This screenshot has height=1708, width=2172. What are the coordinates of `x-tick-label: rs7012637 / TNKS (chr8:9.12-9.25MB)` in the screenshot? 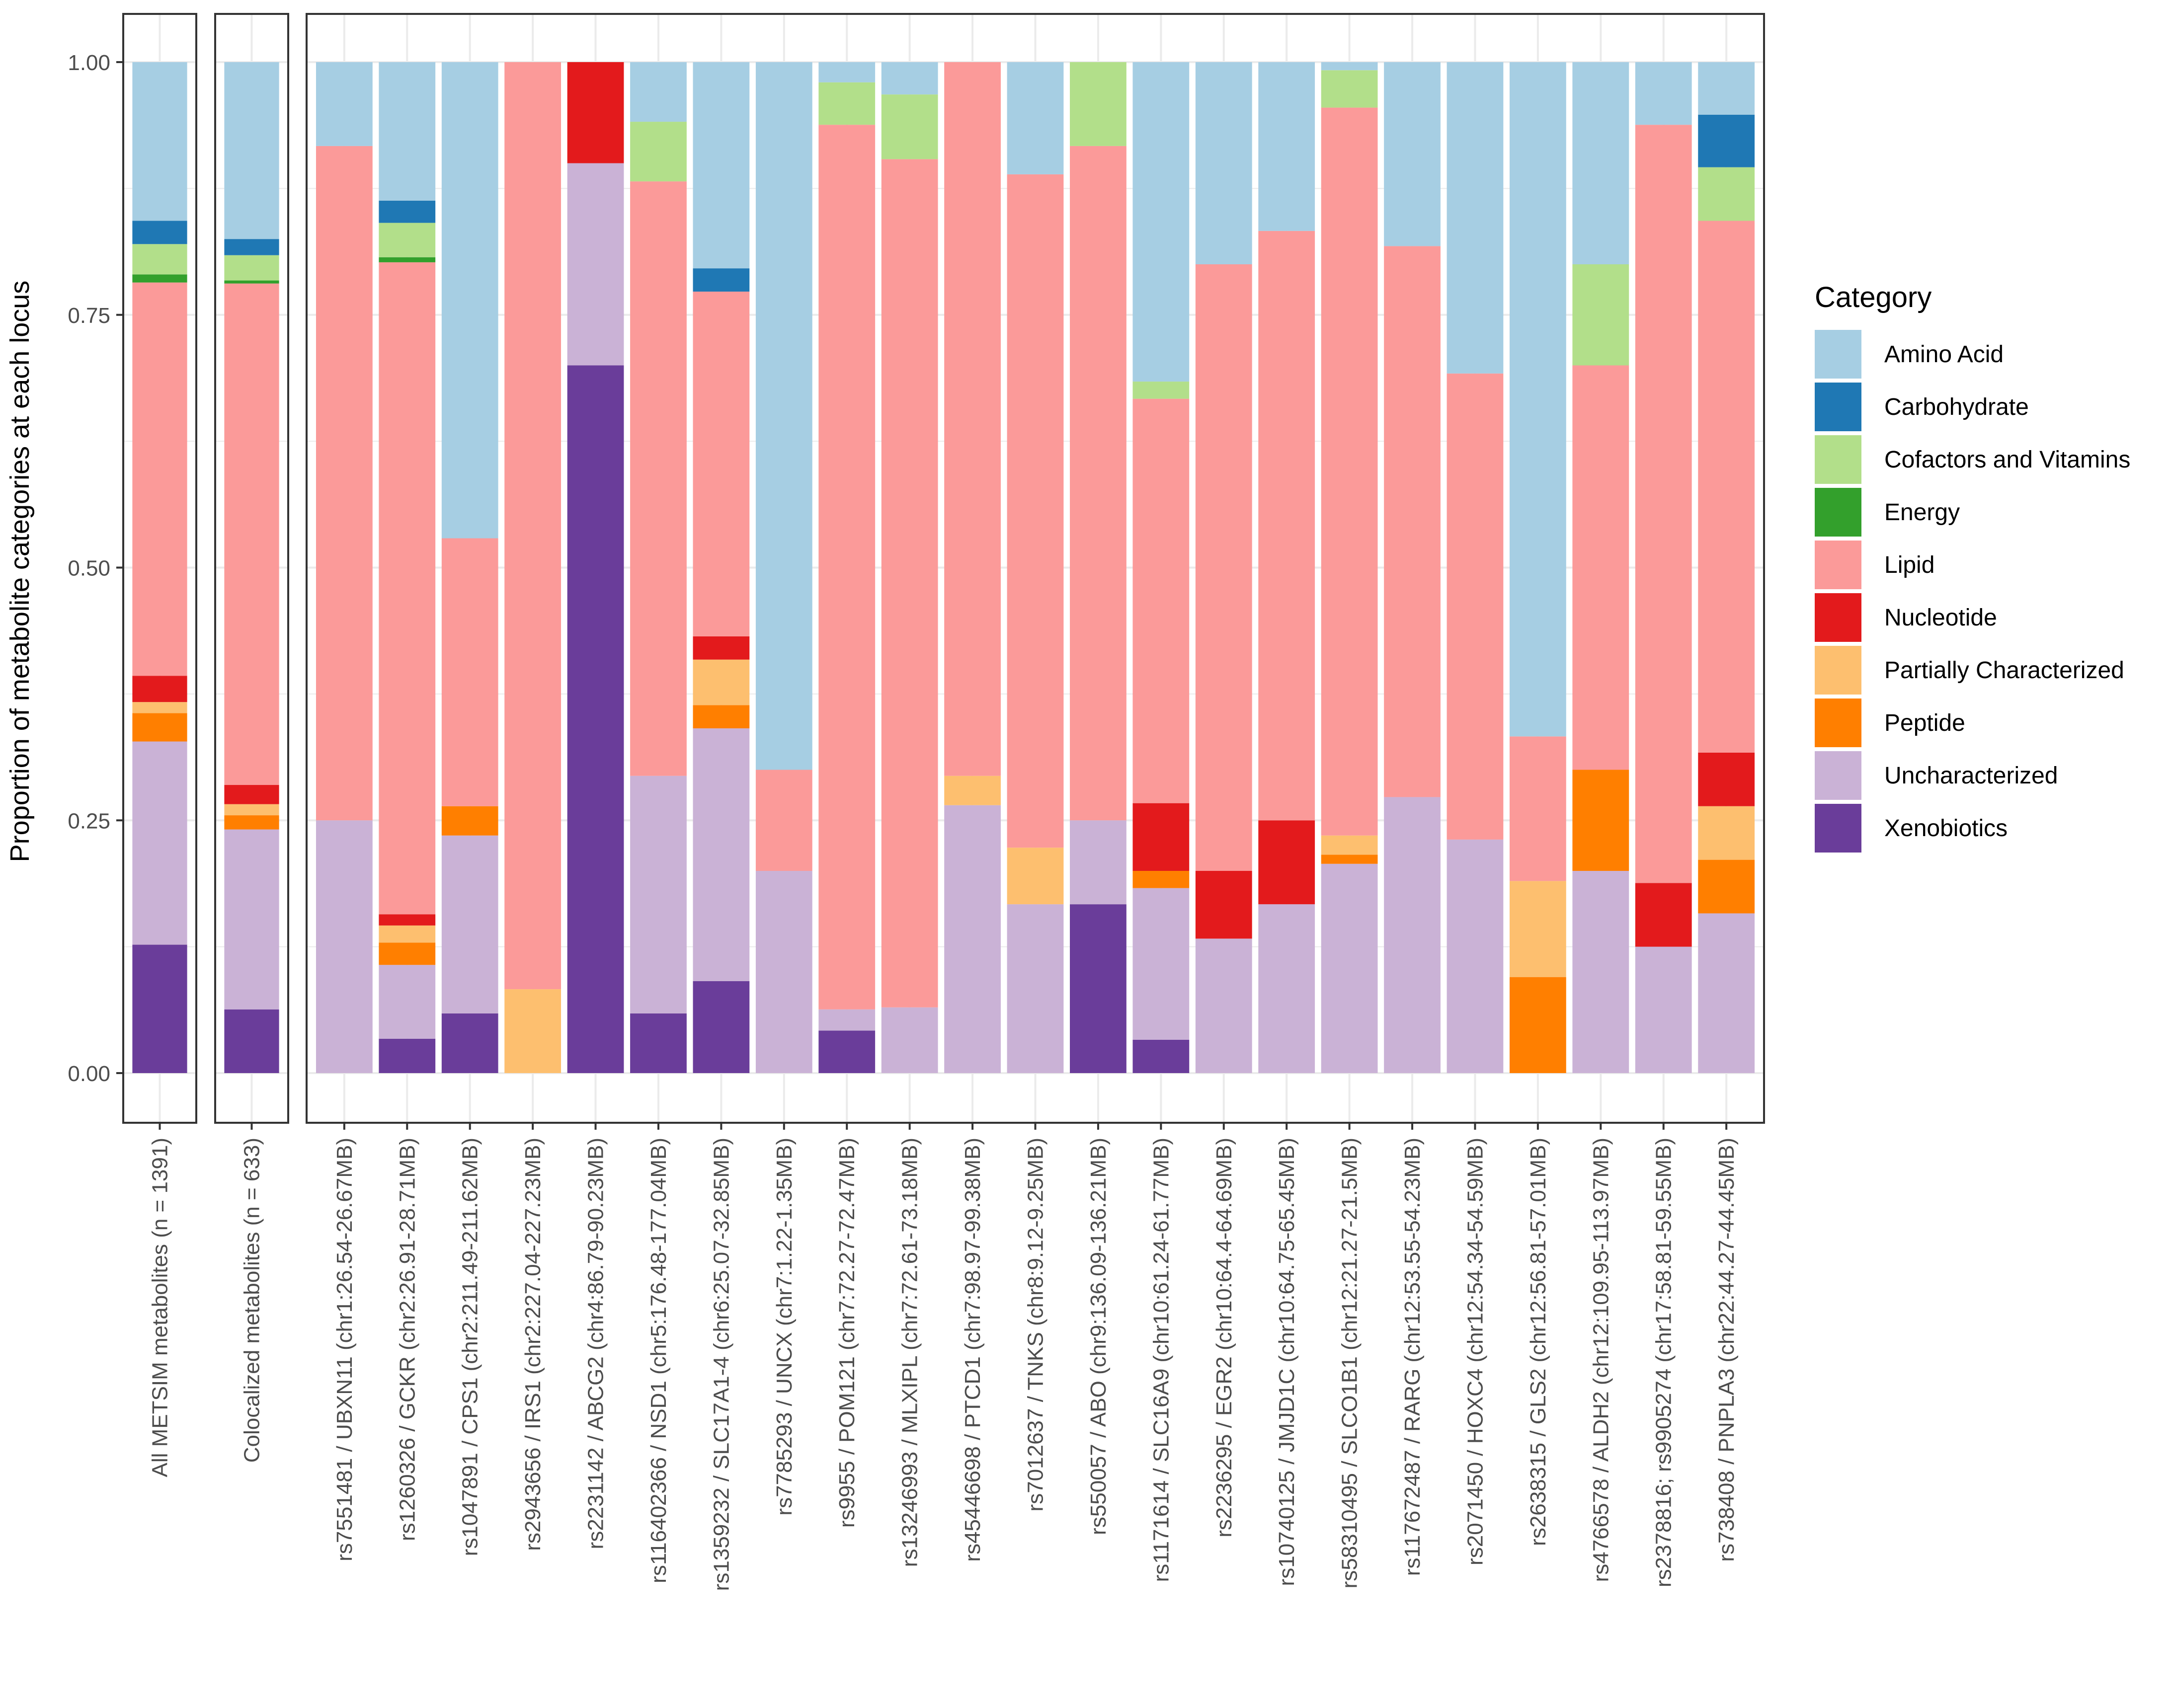 It's located at (1036, 1324).